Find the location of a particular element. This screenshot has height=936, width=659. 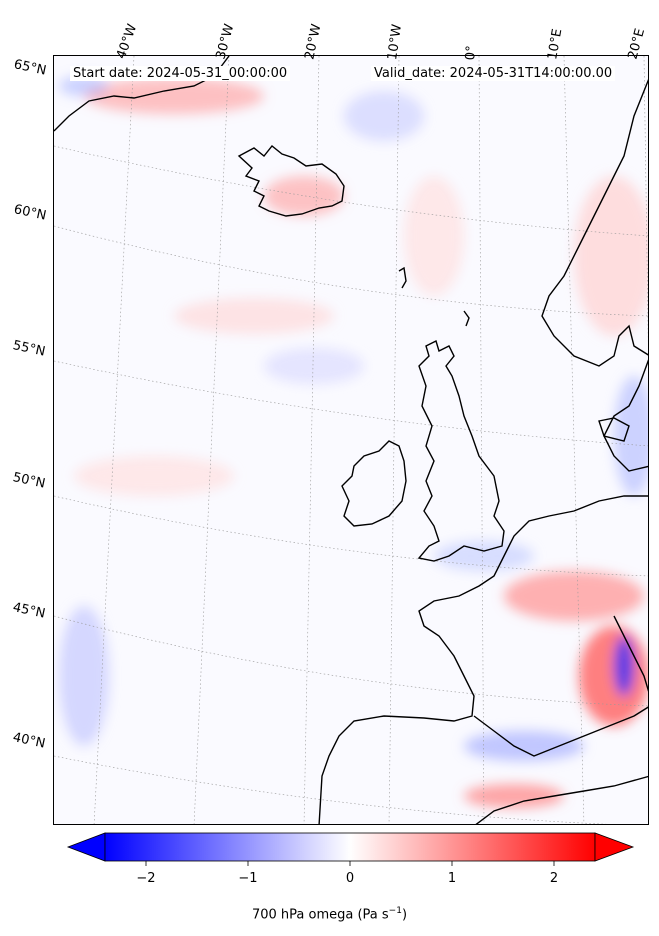

lat-label-50n: 50°N is located at coordinates (29, 481).